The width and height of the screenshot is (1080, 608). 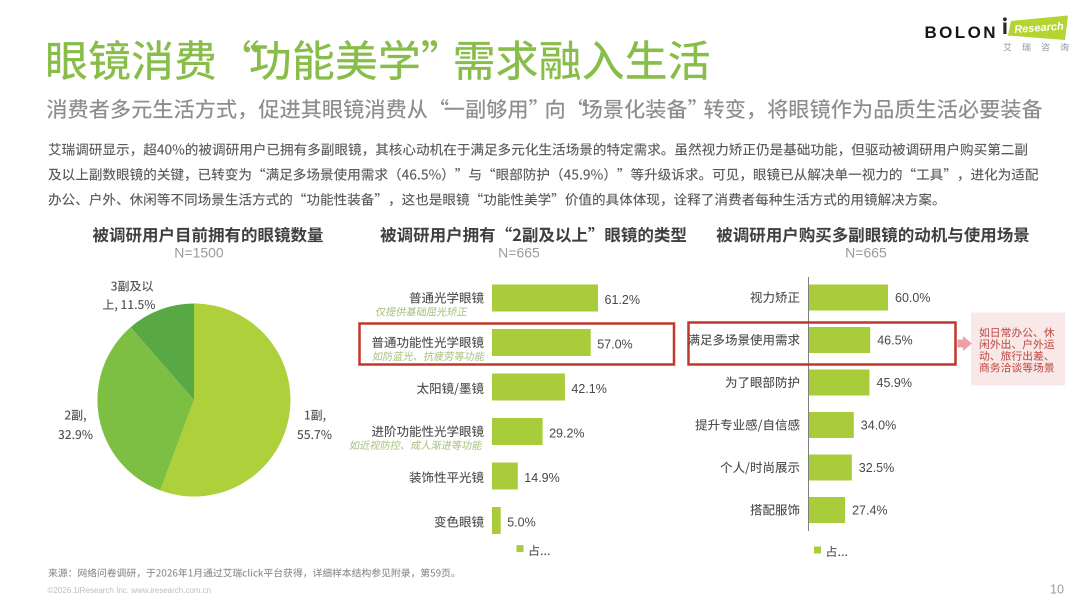 I want to click on svg-text: 45.9%, so click(x=894, y=383).